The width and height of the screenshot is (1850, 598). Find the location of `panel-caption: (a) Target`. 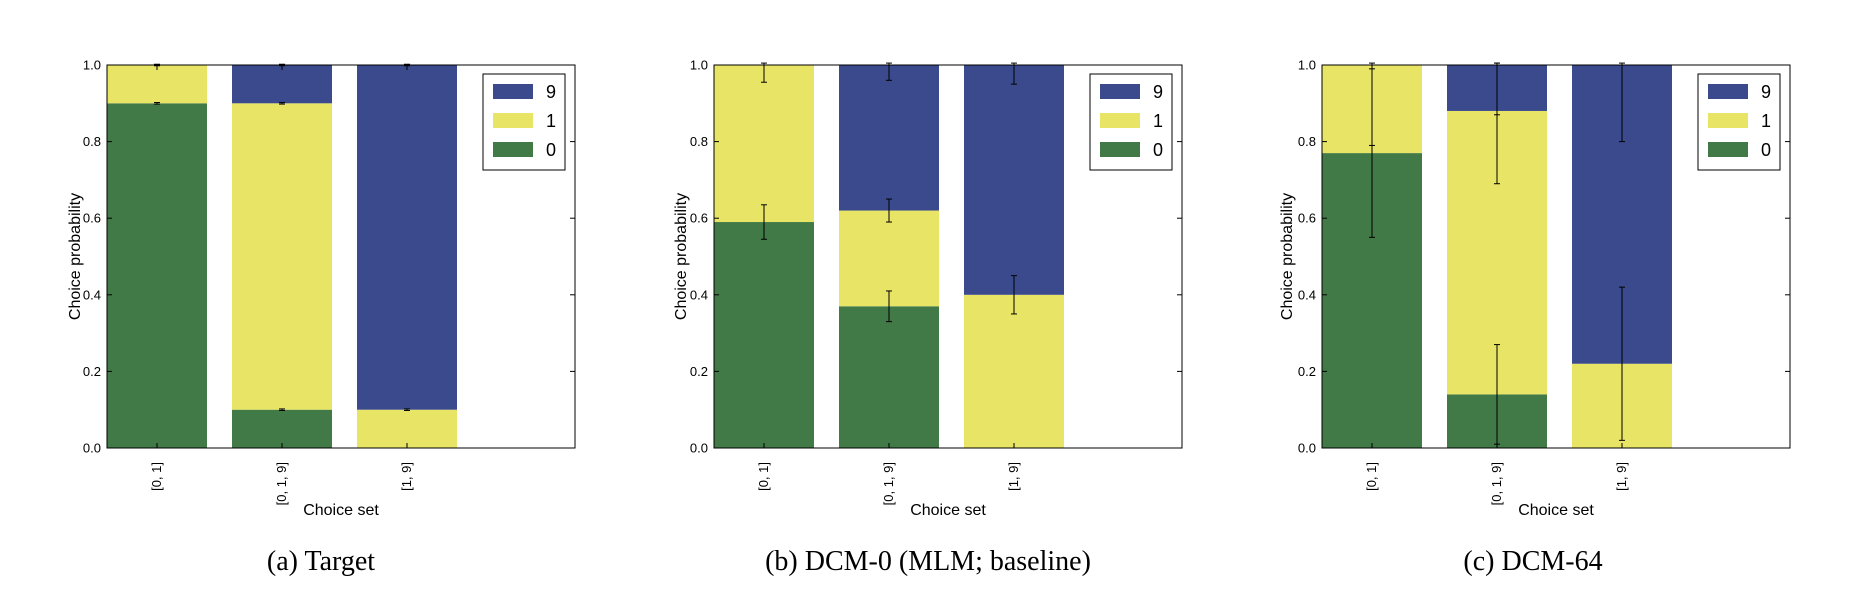

panel-caption: (a) Target is located at coordinates (321, 561).